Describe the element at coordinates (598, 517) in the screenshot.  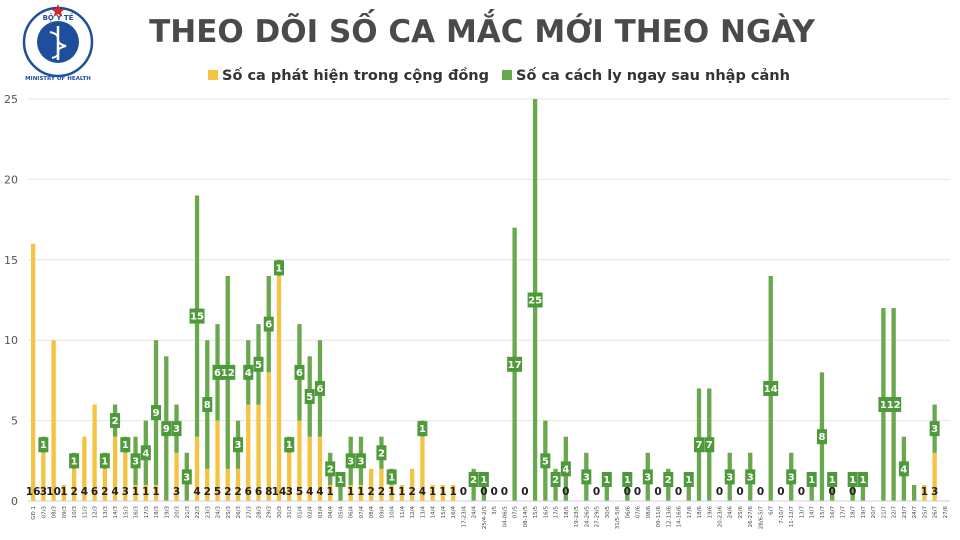
I see `x-tick-label: 27-29/5` at that location.